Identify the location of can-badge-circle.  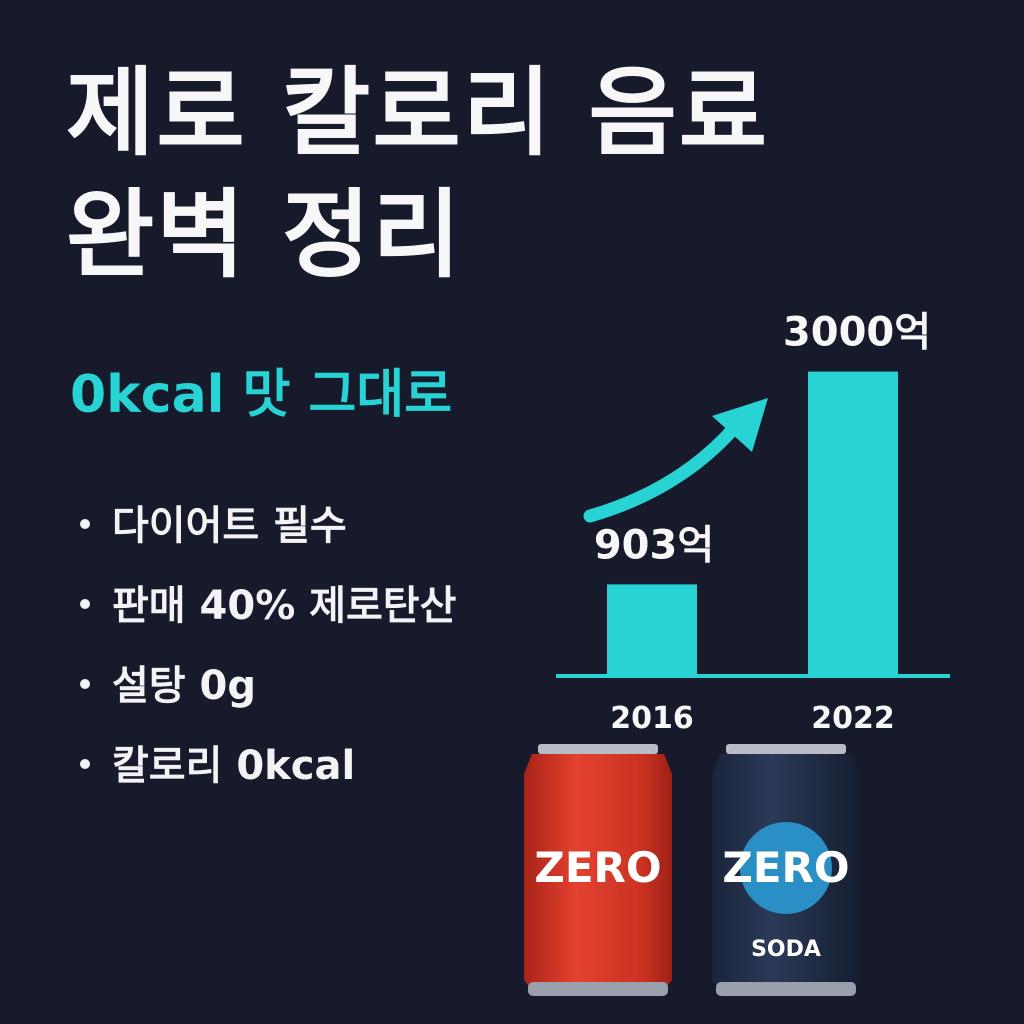
(786, 868).